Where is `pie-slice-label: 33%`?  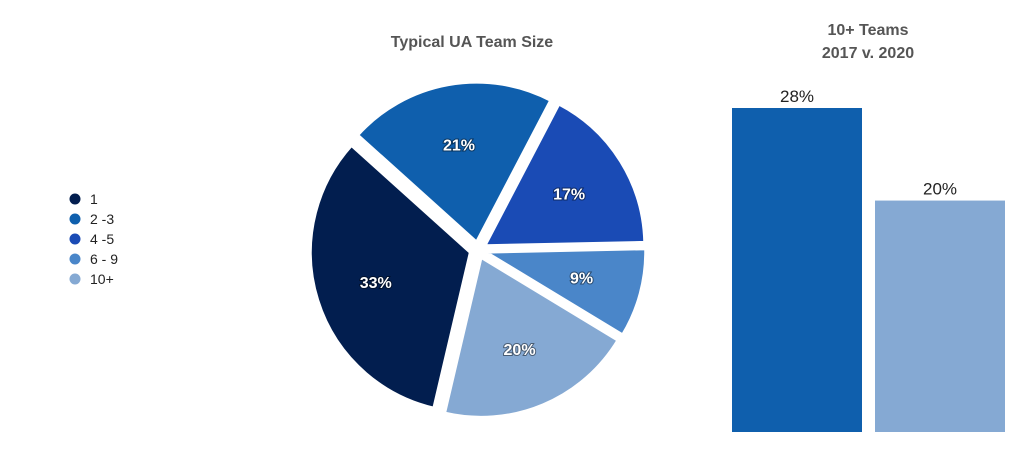
pie-slice-label: 33% is located at coordinates (376, 283).